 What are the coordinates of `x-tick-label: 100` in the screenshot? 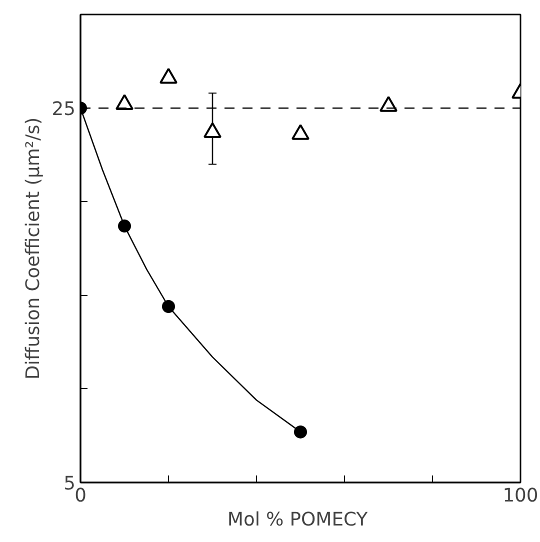 It's located at (520, 496).